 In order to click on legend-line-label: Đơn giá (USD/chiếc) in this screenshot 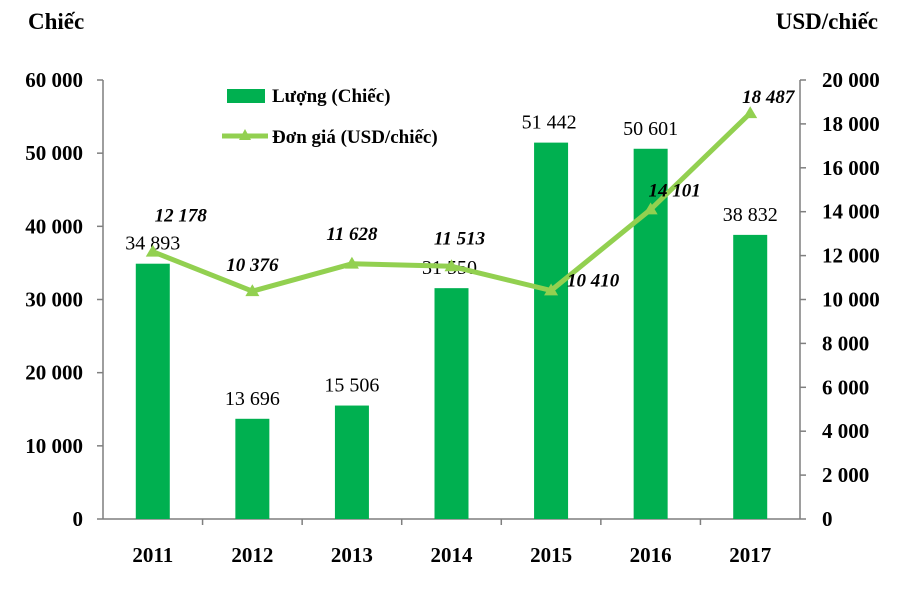, I will do `click(355, 137)`.